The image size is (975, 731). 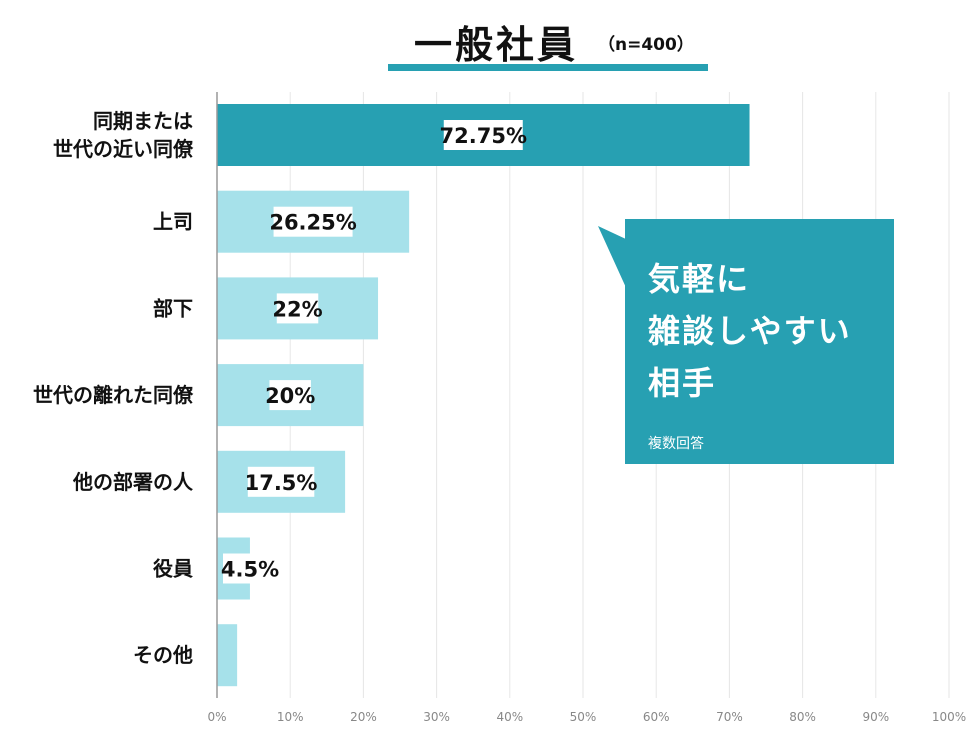 I want to click on data-label: 20%, so click(x=290, y=396).